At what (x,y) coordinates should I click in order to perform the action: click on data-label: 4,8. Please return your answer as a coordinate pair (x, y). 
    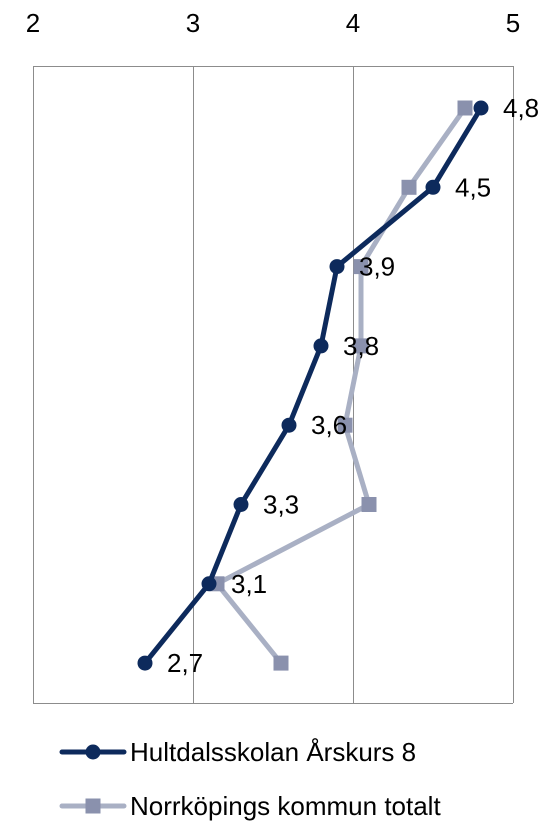
    Looking at the image, I should click on (521, 108).